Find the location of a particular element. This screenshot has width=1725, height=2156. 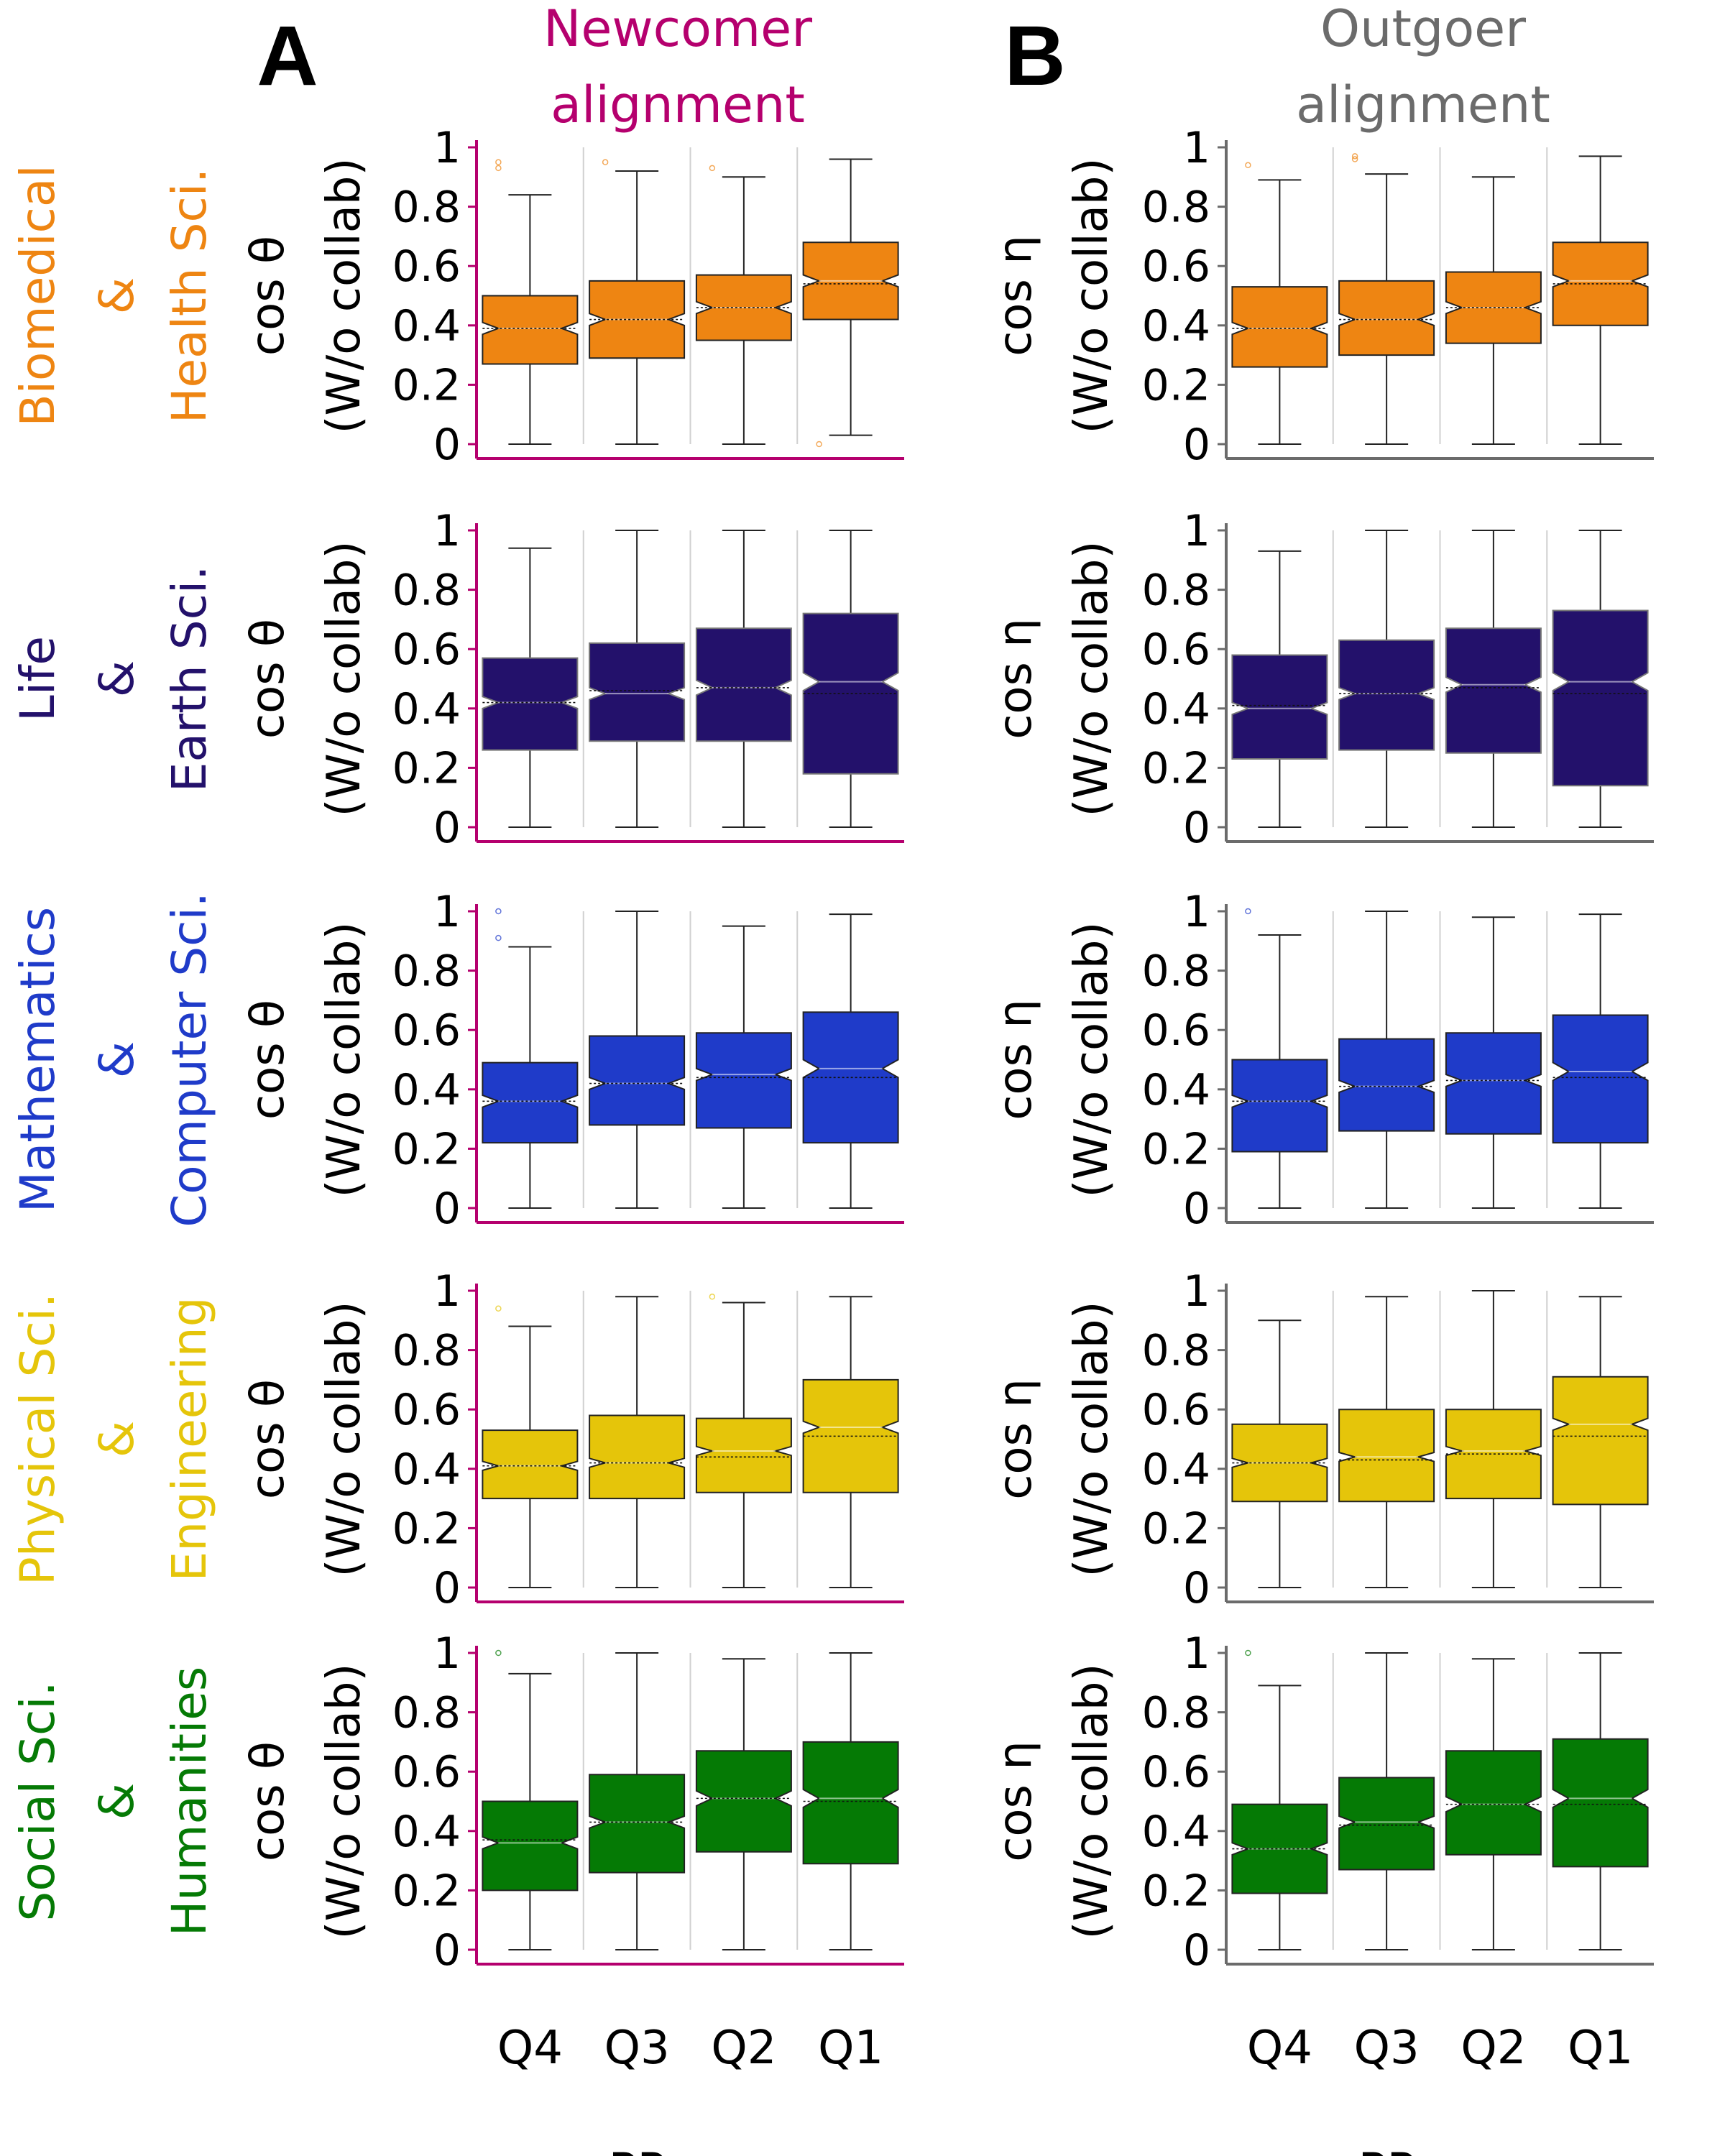

panel-letter-a: A is located at coordinates (287, 56).